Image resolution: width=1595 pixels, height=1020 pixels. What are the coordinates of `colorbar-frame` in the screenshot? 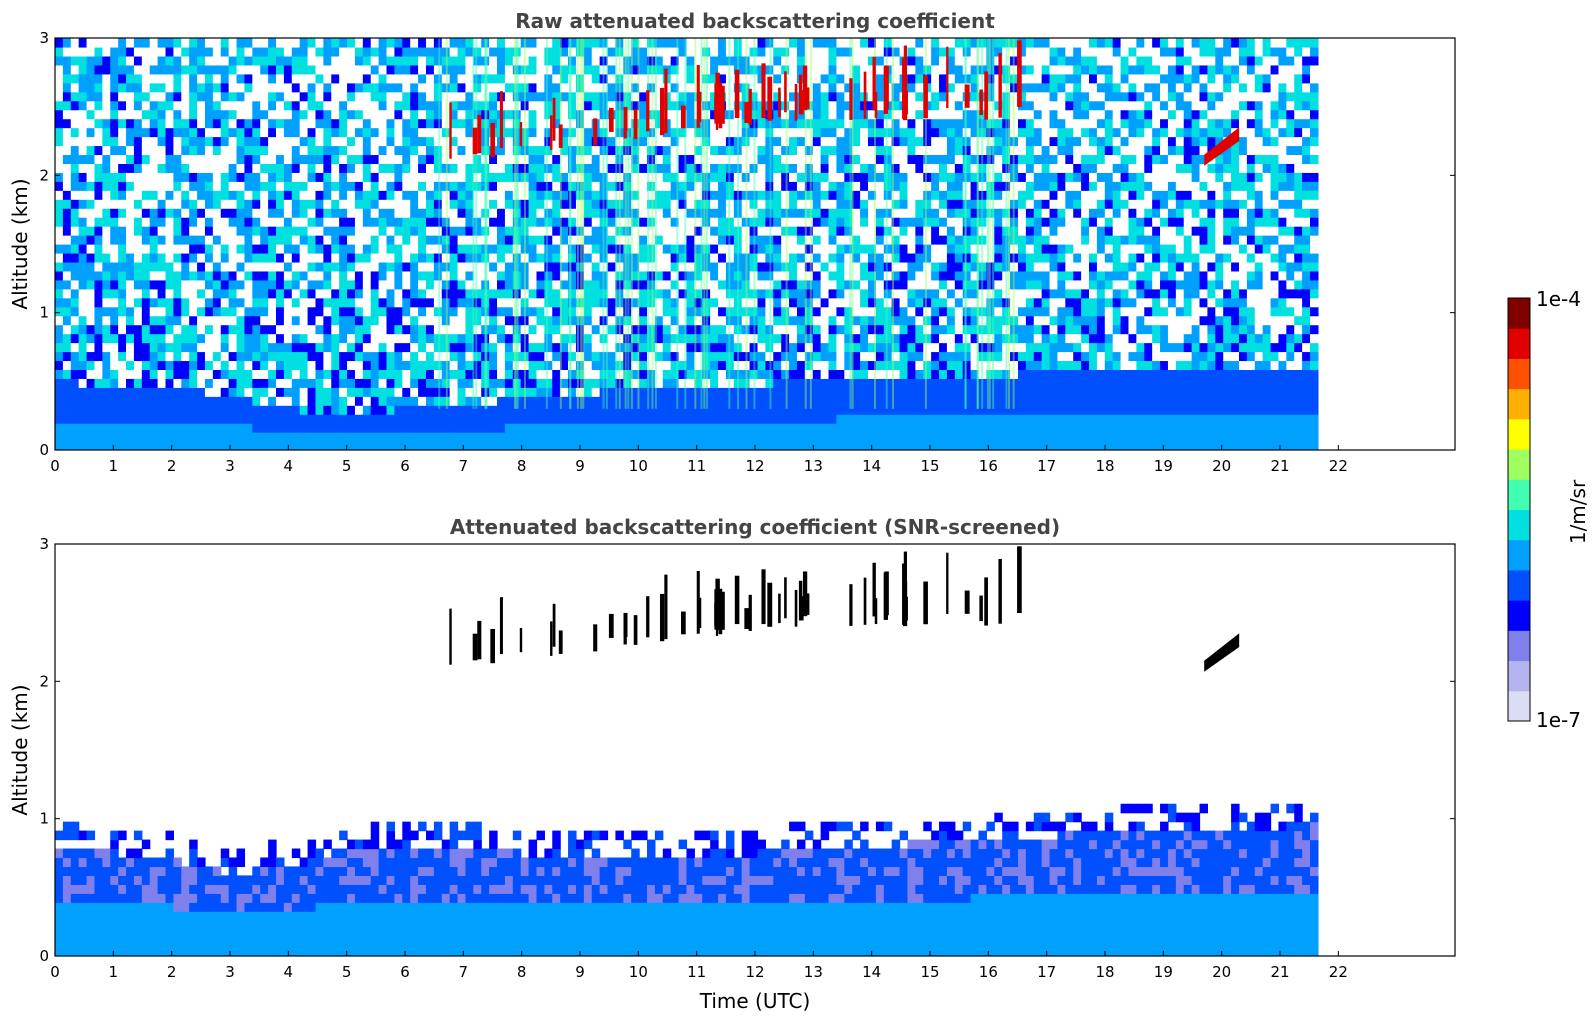 It's located at (1519, 509).